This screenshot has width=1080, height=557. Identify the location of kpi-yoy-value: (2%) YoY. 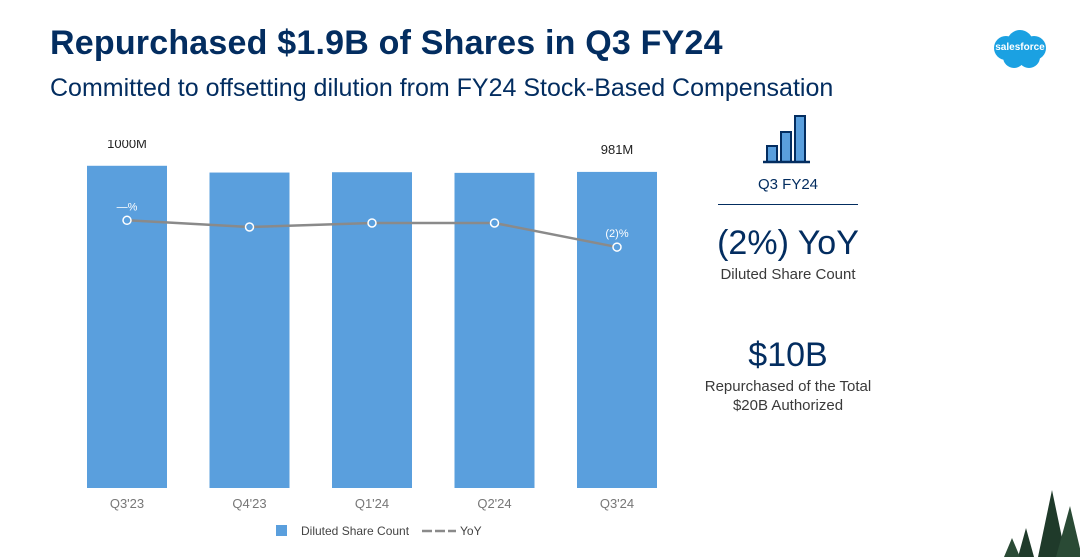
(788, 243).